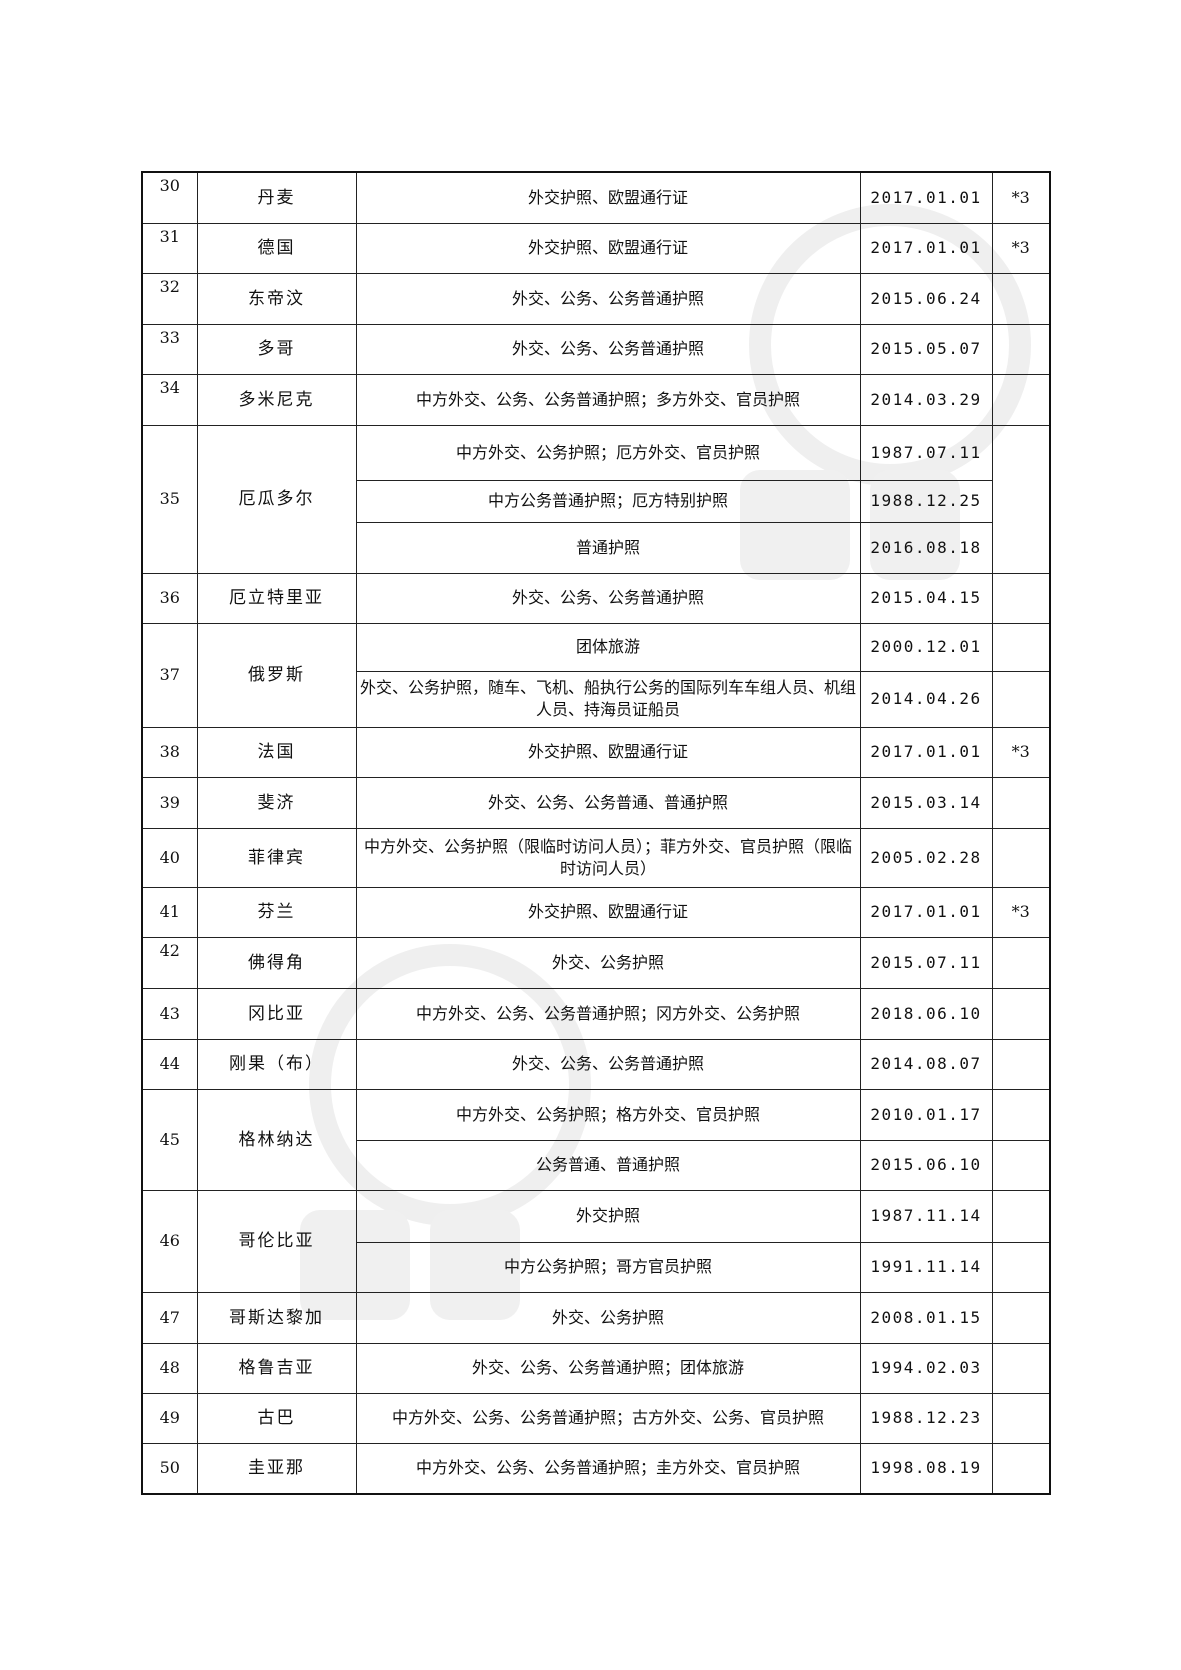 This screenshot has height=1670, width=1181. Describe the element at coordinates (276, 912) in the screenshot. I see `country-name: 芬兰` at that location.